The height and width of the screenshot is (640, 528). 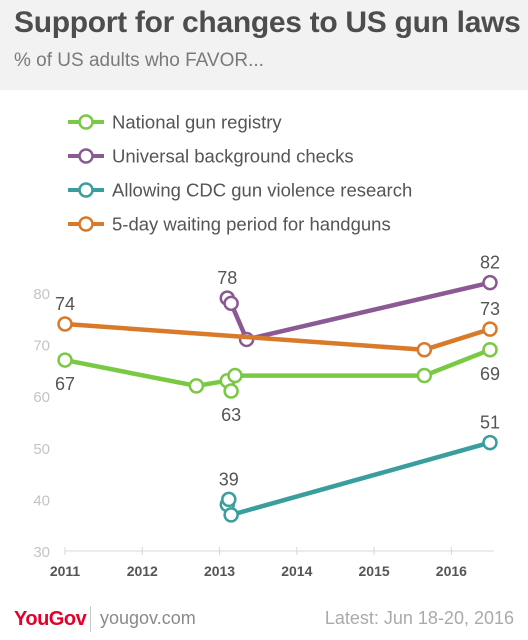 I want to click on data-label: 82, so click(x=490, y=263).